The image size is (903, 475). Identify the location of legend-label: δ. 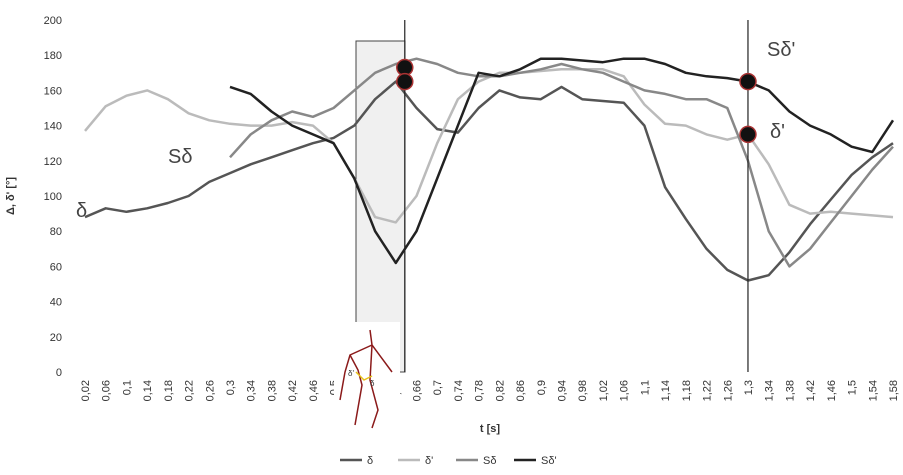
(370, 461).